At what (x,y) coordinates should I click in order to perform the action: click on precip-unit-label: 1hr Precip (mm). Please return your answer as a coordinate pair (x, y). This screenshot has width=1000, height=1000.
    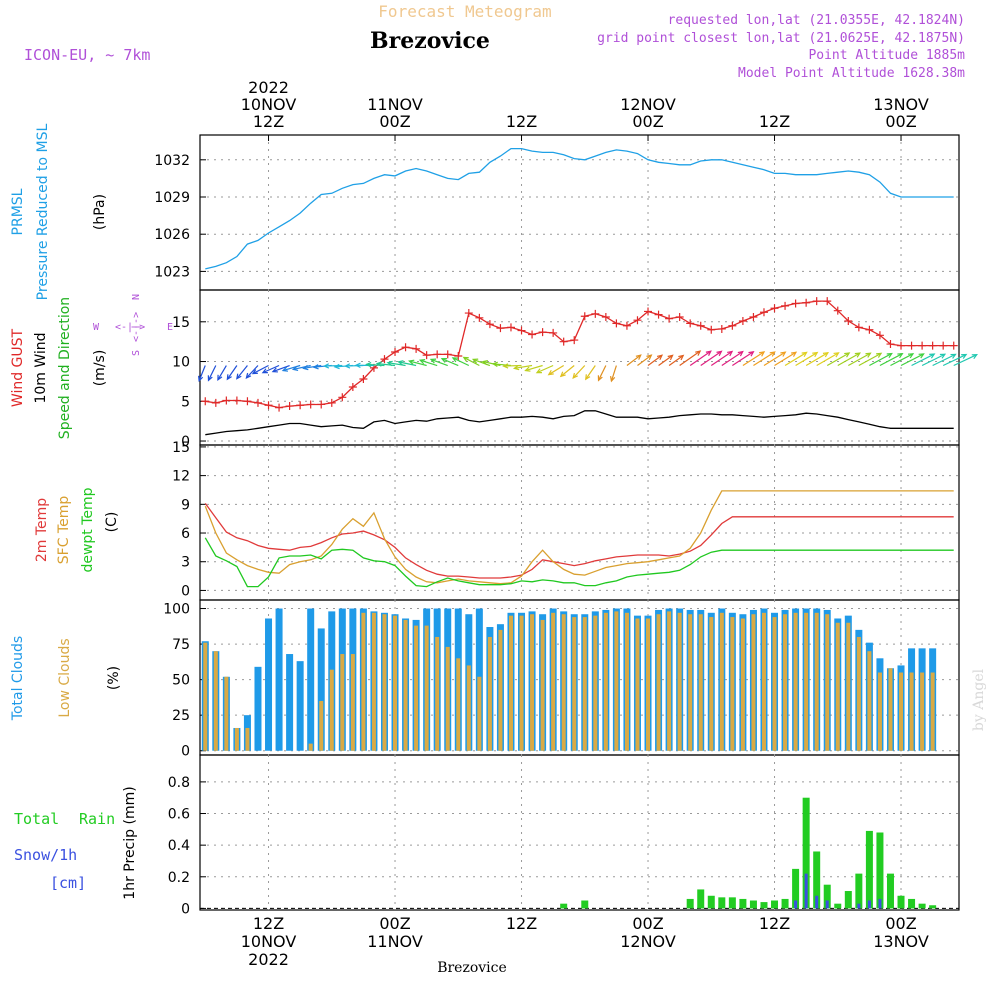
    Looking at the image, I should click on (130, 842).